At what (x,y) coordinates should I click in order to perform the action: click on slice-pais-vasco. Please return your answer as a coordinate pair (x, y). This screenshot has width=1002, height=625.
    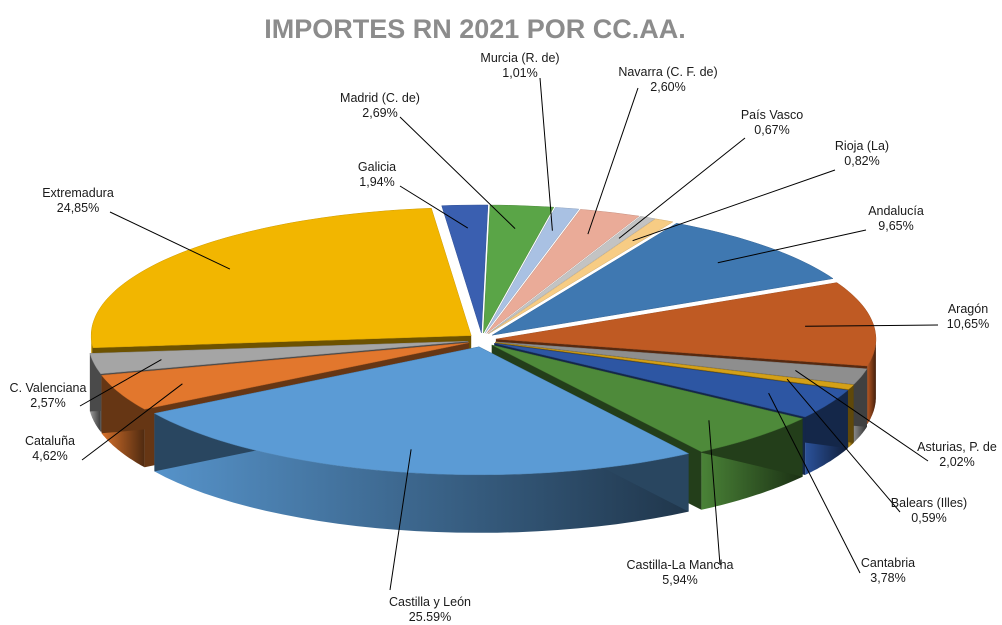
    Looking at the image, I should click on (571, 275).